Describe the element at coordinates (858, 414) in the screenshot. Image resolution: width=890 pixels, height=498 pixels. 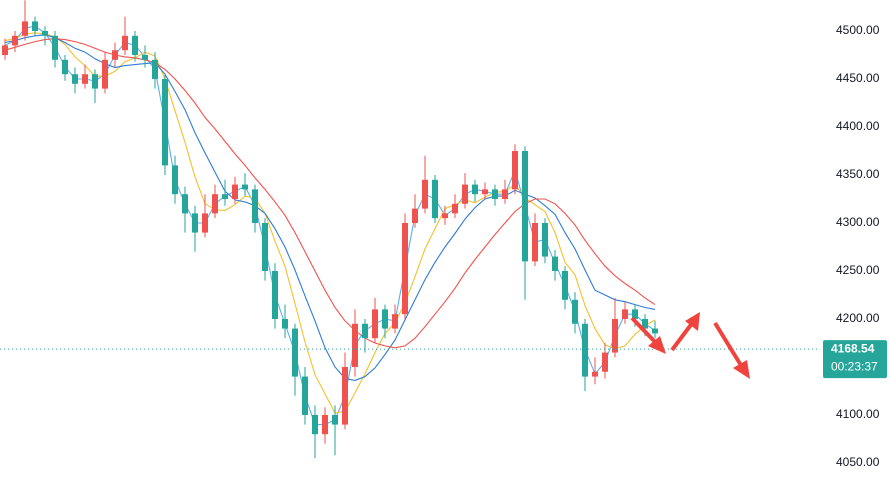
I see `y-tick-label: 4100.00` at that location.